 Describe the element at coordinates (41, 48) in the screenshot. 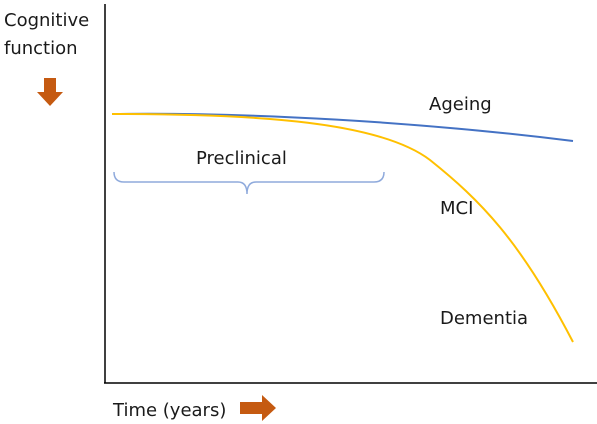

I see `y-axis-label-line-2: function` at that location.